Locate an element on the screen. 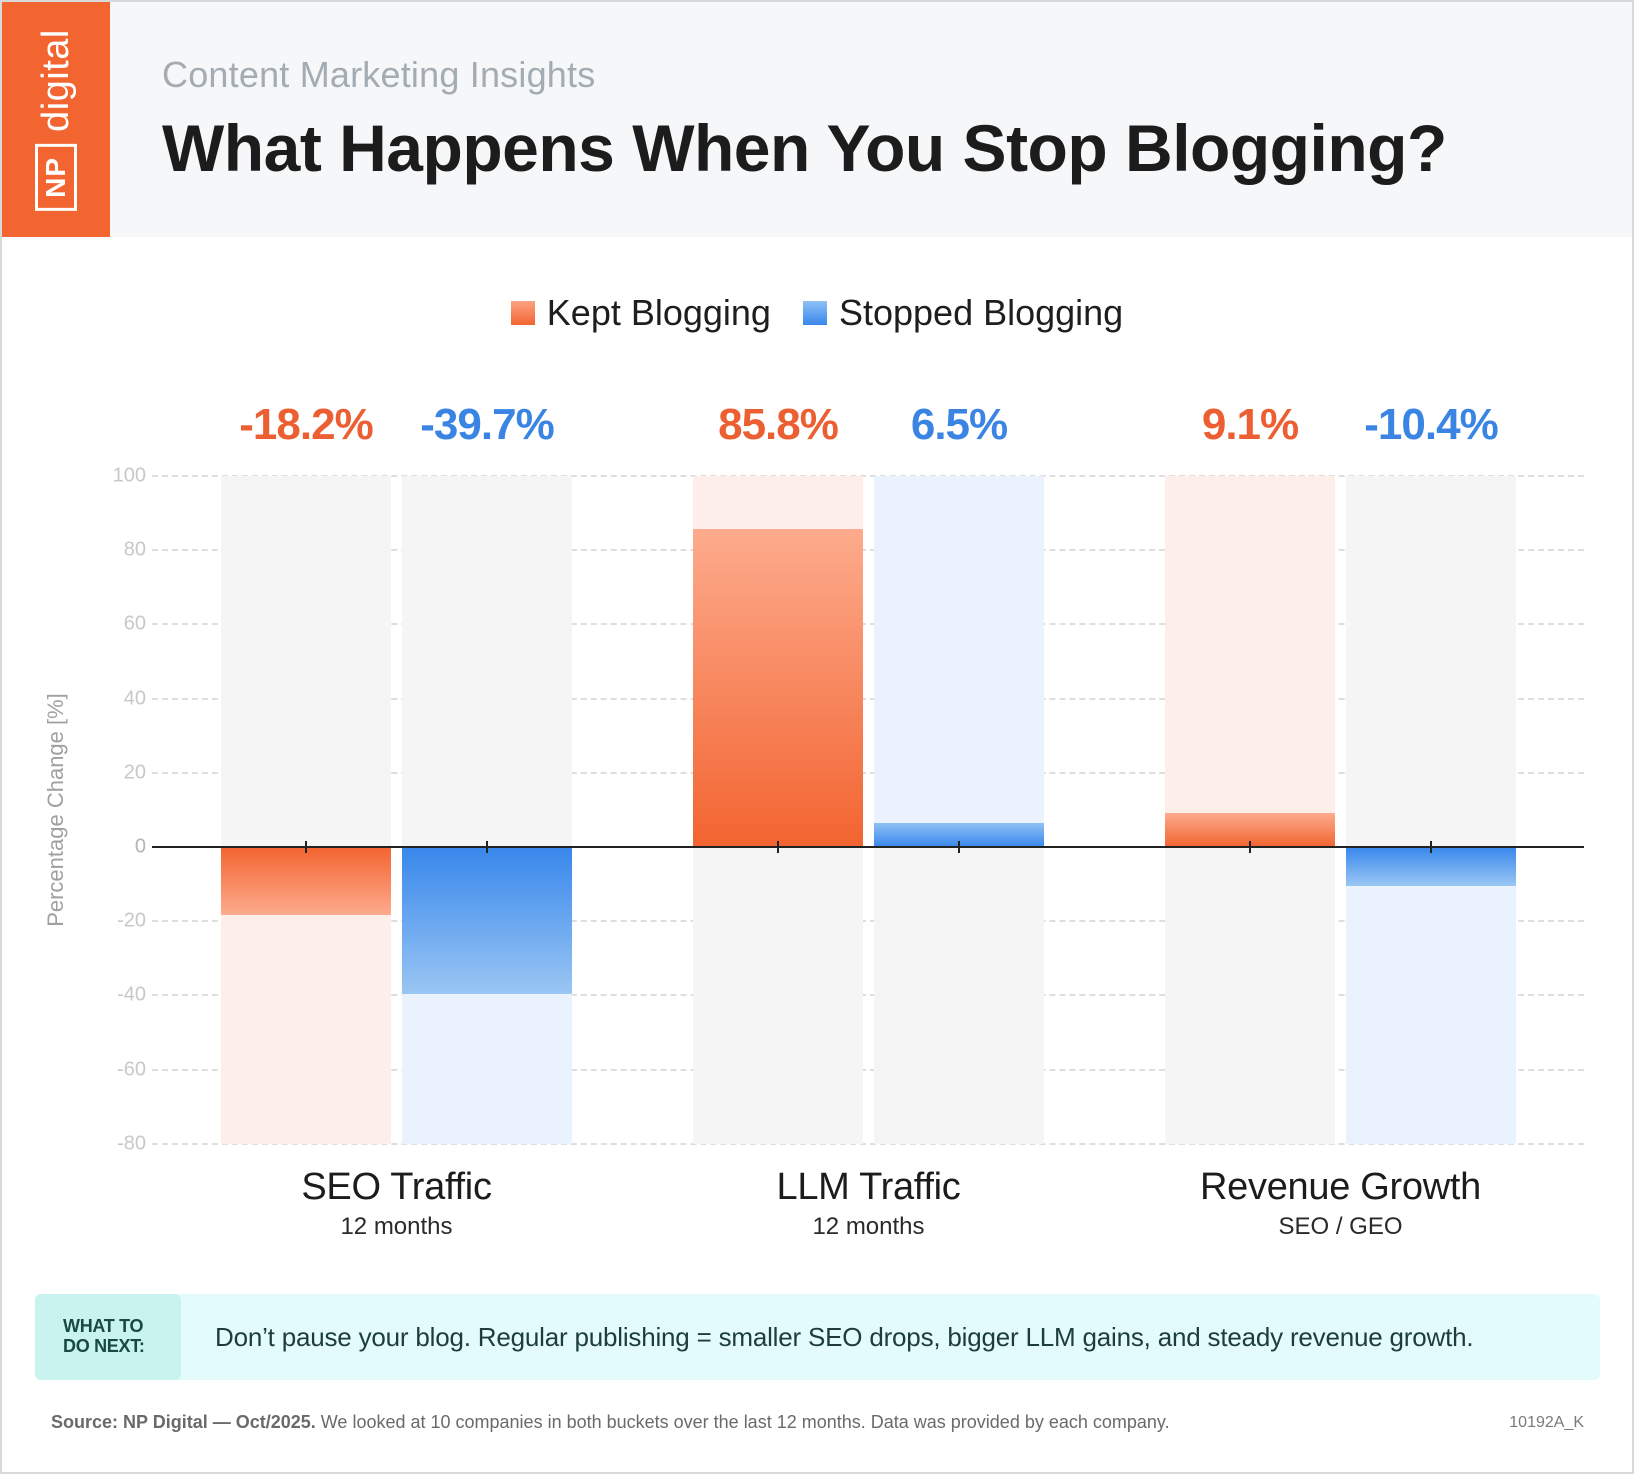 The image size is (1634, 1474). value-label-kept: 9.1% is located at coordinates (1250, 424).